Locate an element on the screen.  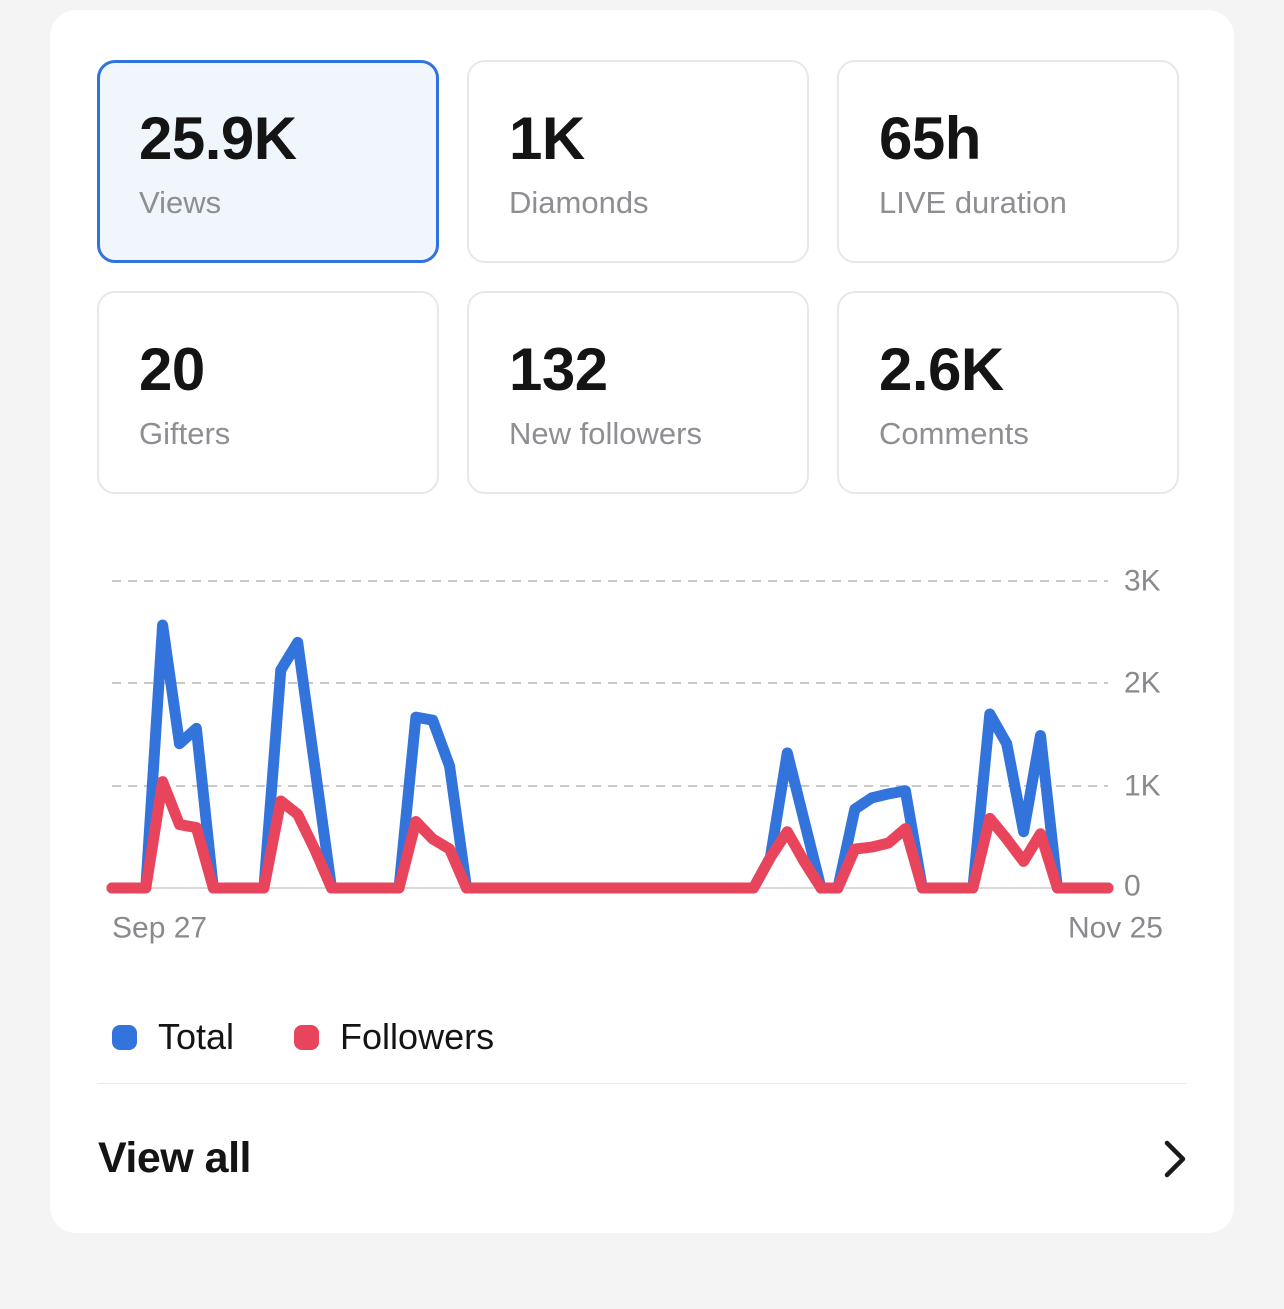
comments-label: Comments is located at coordinates (954, 433).